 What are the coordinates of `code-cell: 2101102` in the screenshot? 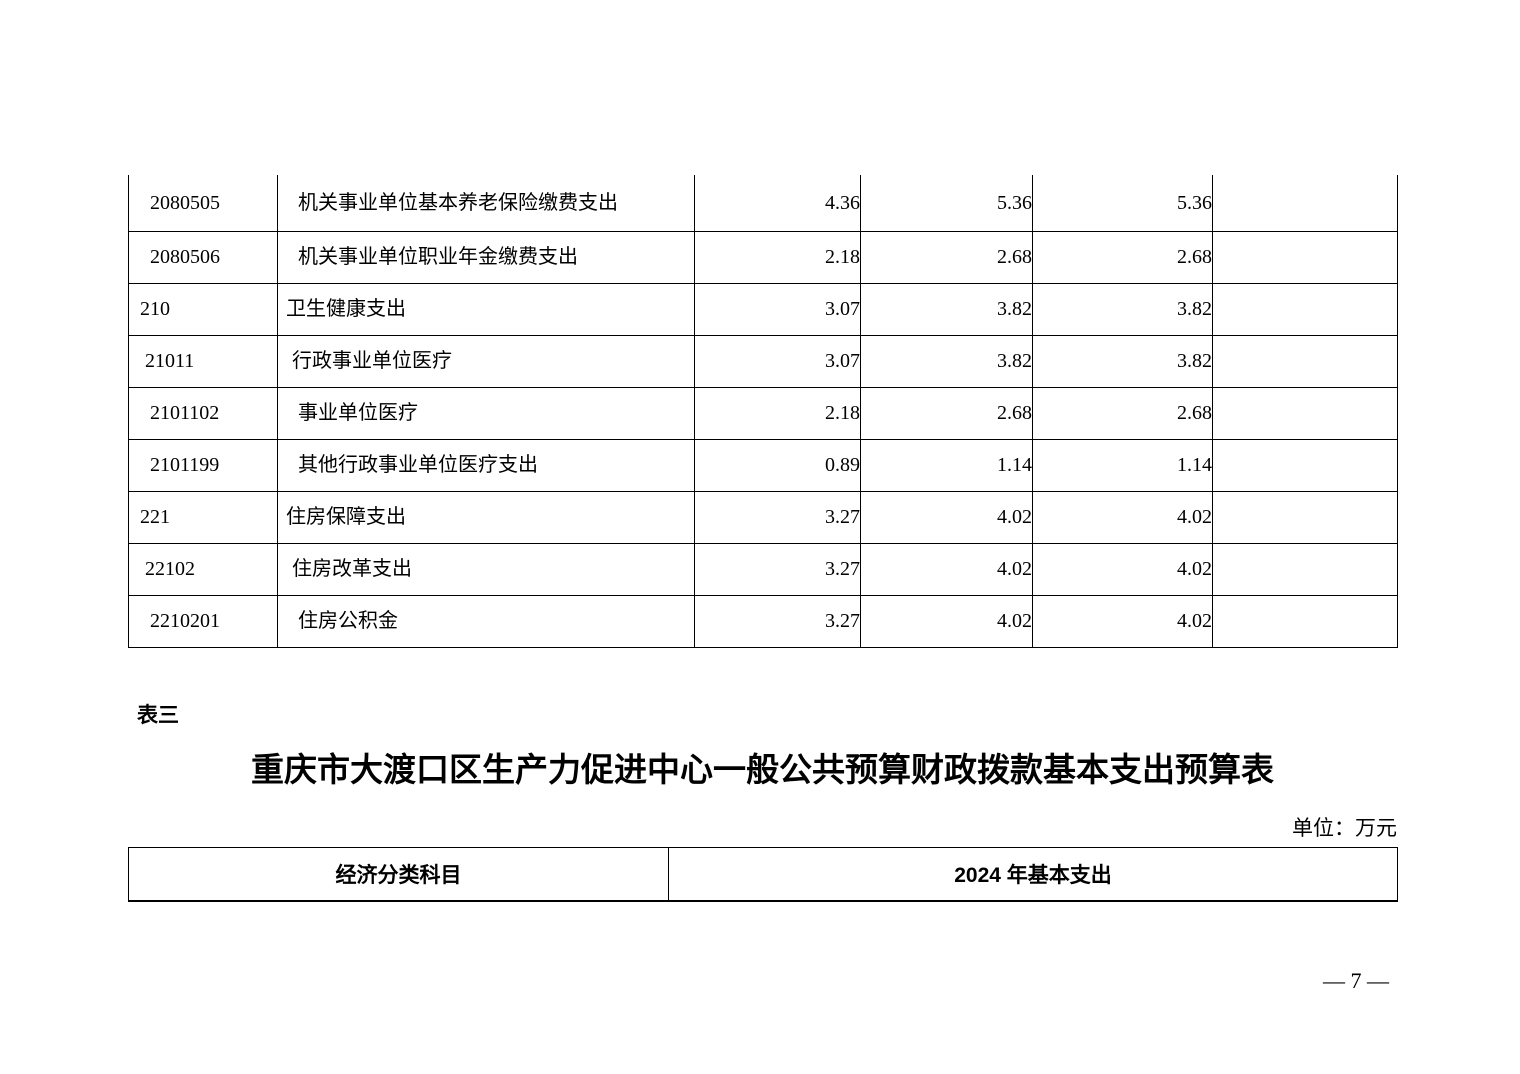 It's located at (203, 413).